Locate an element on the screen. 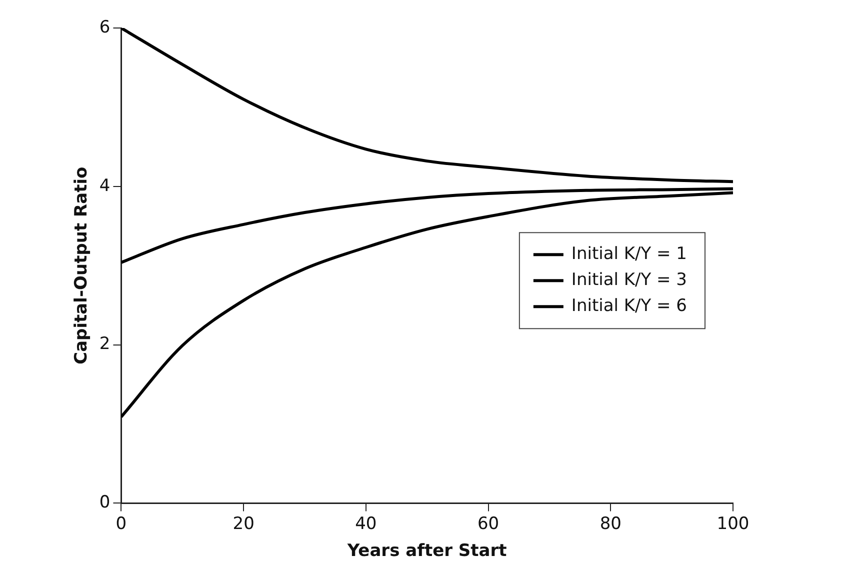 This screenshot has width=841, height=584. x-tick-label: 20 is located at coordinates (243, 524).